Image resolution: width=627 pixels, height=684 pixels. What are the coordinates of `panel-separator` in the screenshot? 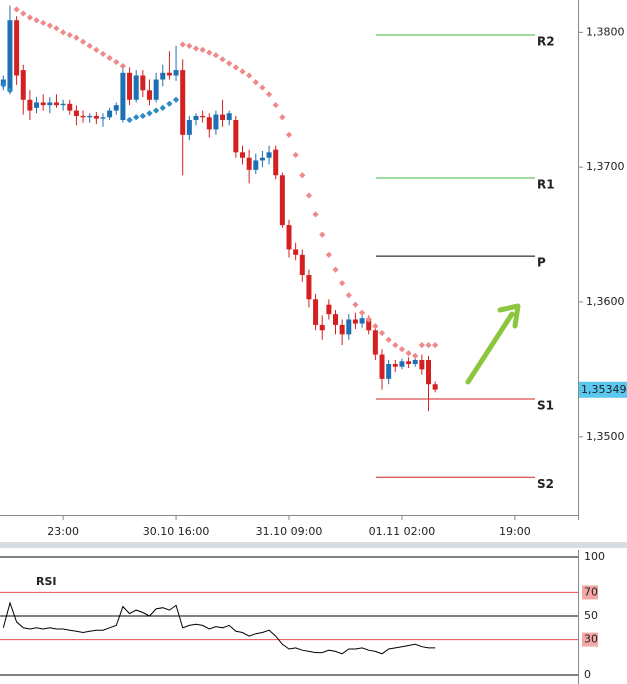 It's located at (313, 545).